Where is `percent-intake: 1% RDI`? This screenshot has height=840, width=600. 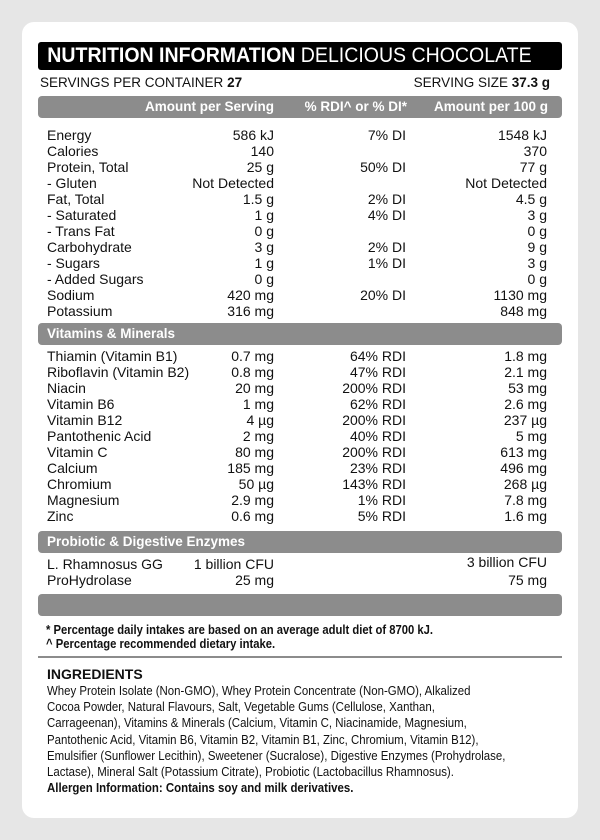 percent-intake: 1% RDI is located at coordinates (381, 500).